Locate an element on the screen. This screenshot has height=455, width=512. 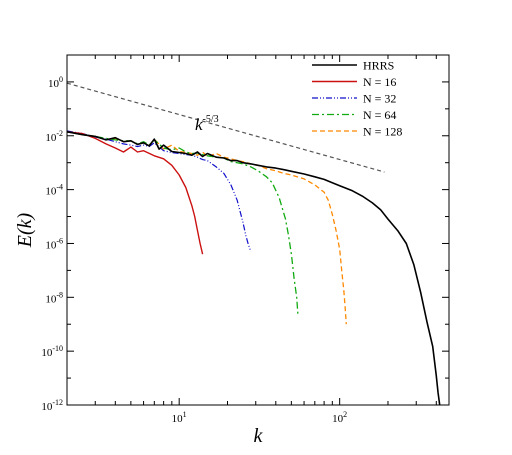
y-tick-label: 10⁻¹² is located at coordinates (52, 405).